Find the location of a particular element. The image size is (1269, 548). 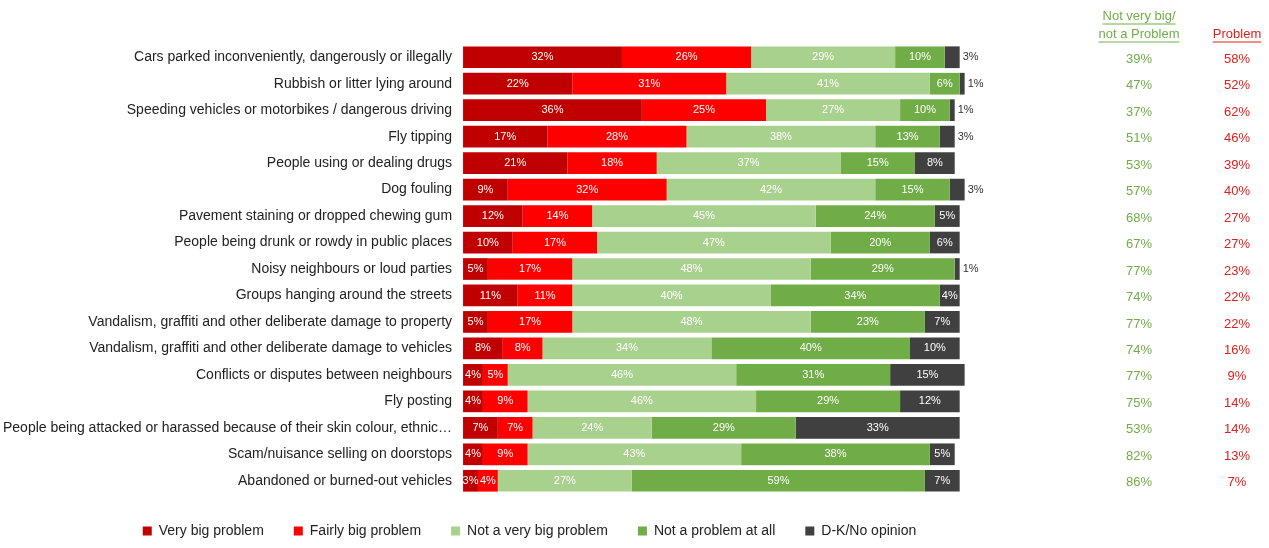

text: 37% is located at coordinates (1139, 111).